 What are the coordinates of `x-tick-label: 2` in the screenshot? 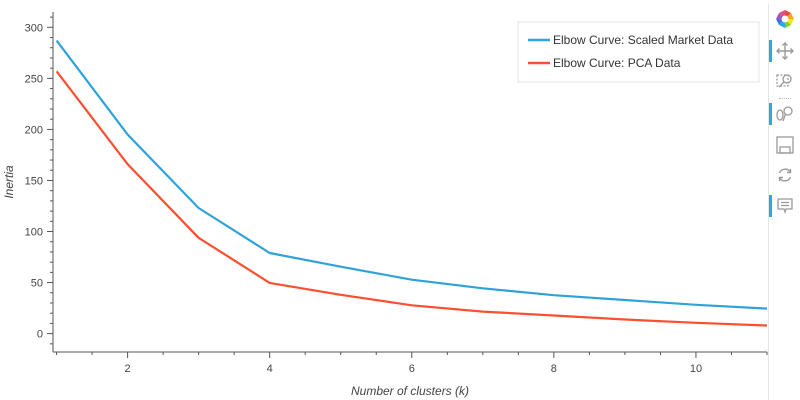 It's located at (128, 369).